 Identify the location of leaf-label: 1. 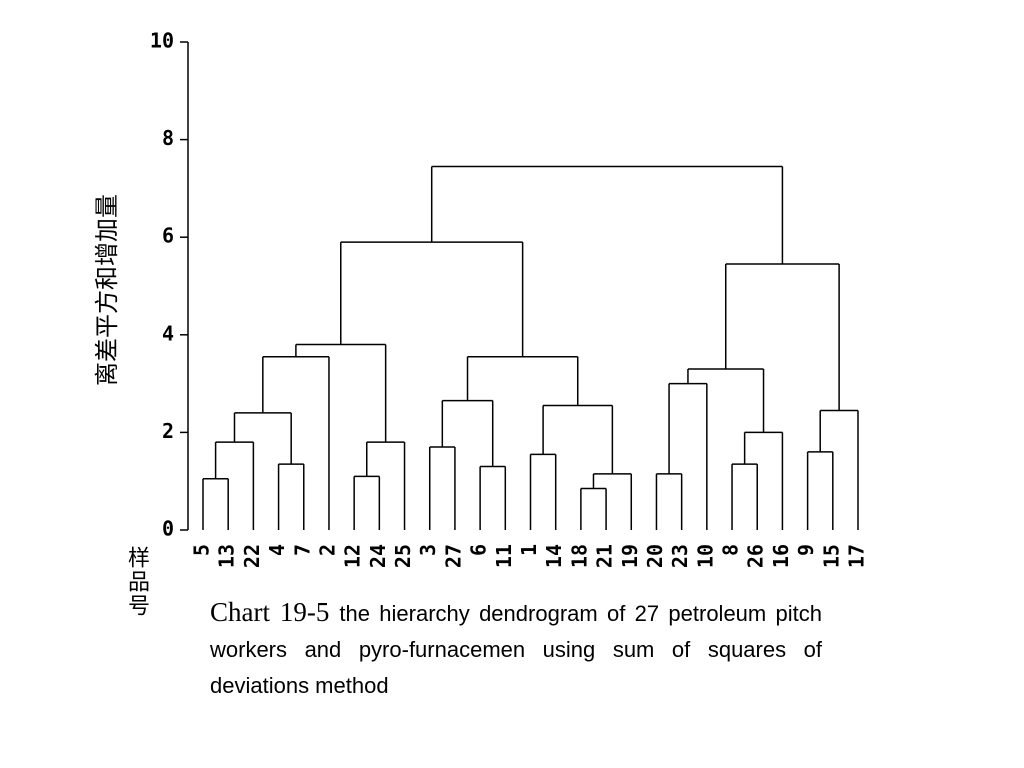
(529, 550).